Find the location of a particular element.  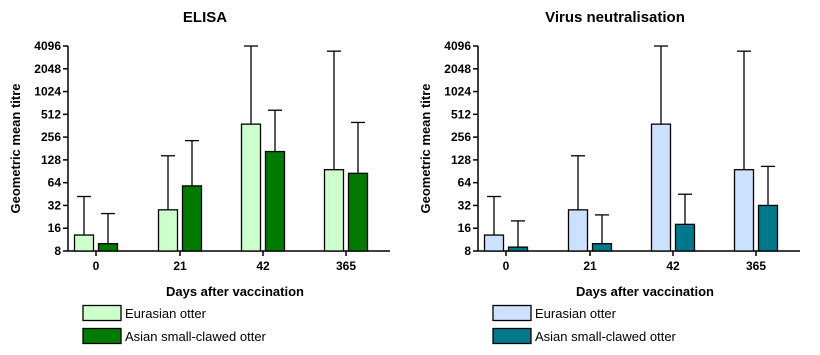

chart-title: ELISA is located at coordinates (205, 17).